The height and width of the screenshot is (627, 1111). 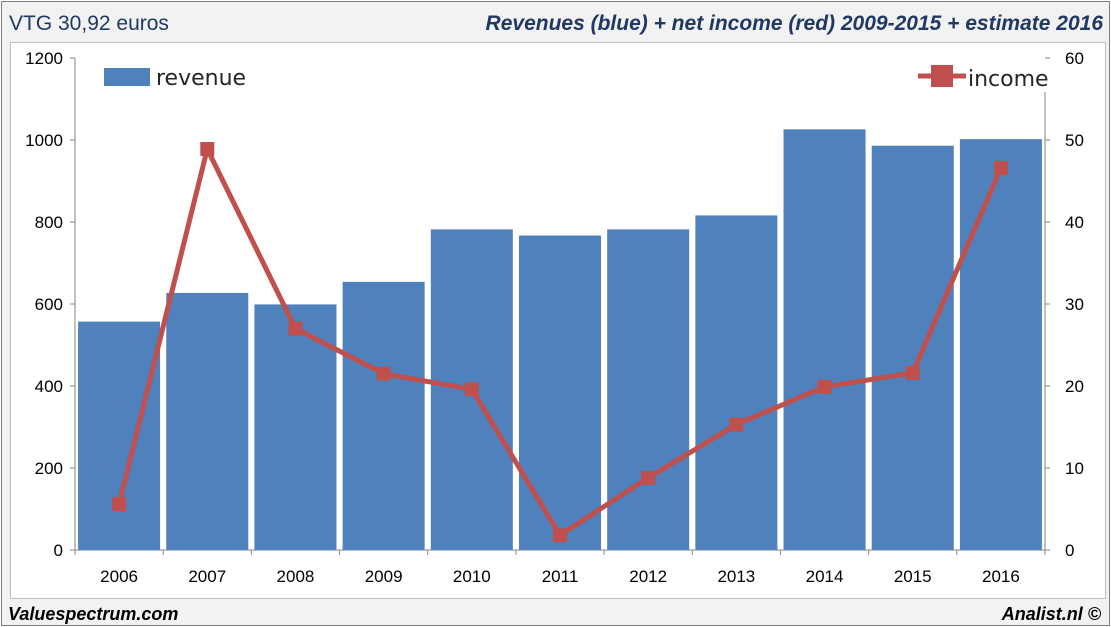 What do you see at coordinates (648, 576) in the screenshot?
I see `x-tick-label: 2012` at bounding box center [648, 576].